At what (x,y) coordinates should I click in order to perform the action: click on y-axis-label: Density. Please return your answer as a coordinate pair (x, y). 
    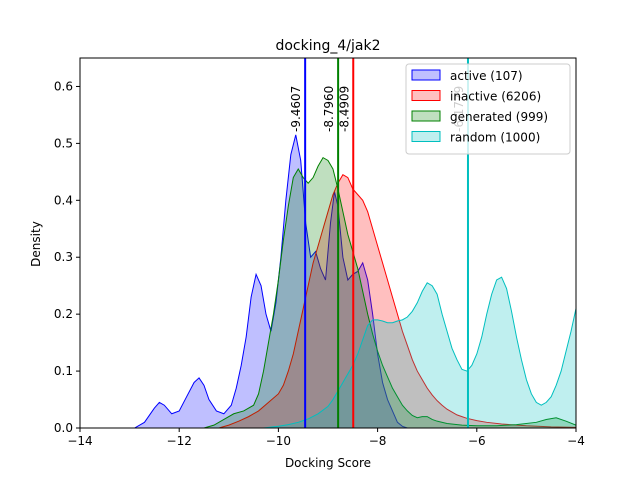
    Looking at the image, I should click on (36, 244).